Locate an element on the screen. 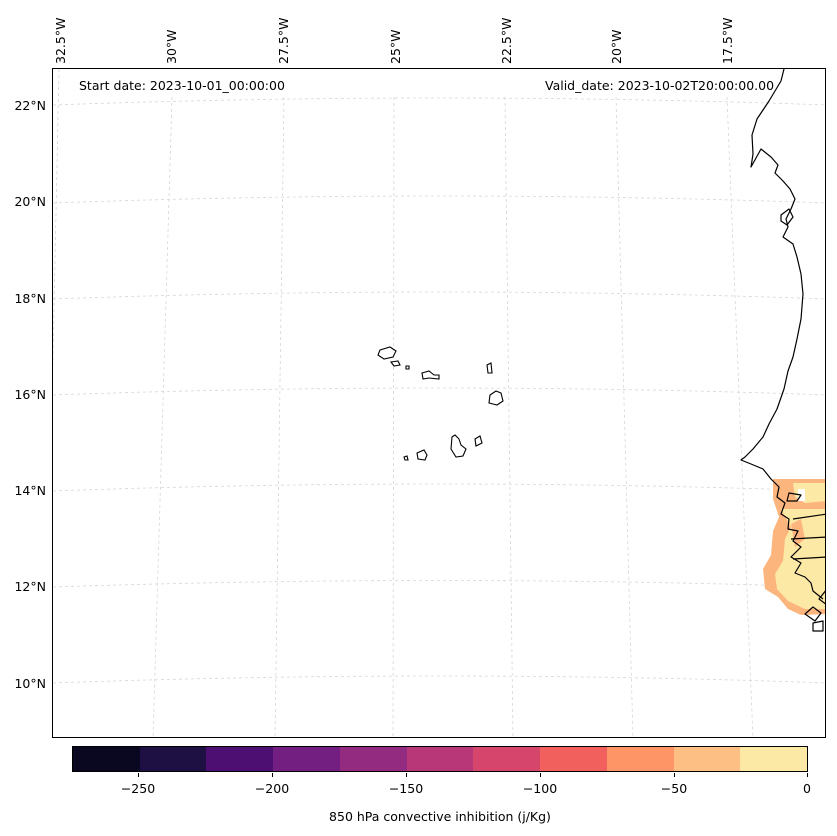 This screenshot has width=837, height=836. lon-label-27-5: 27.5°W is located at coordinates (283, 40).